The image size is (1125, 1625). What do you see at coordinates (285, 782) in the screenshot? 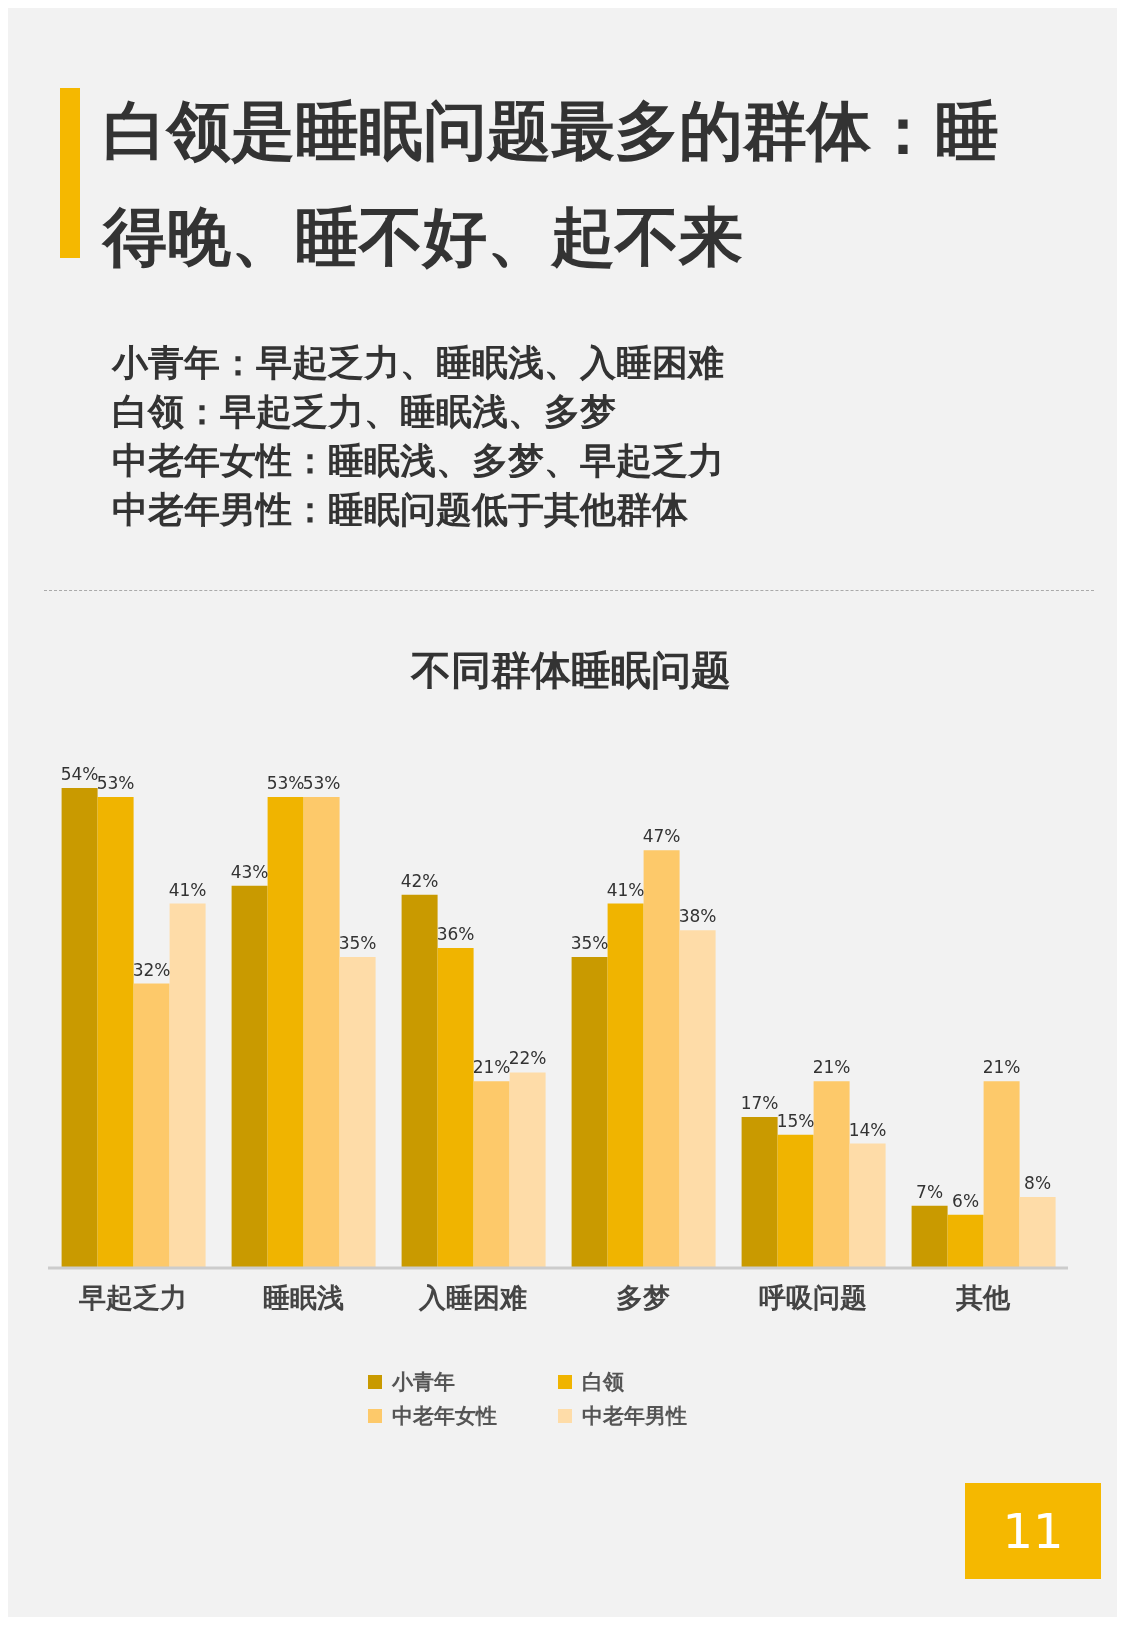
I see `data-label: 53%` at bounding box center [285, 782].